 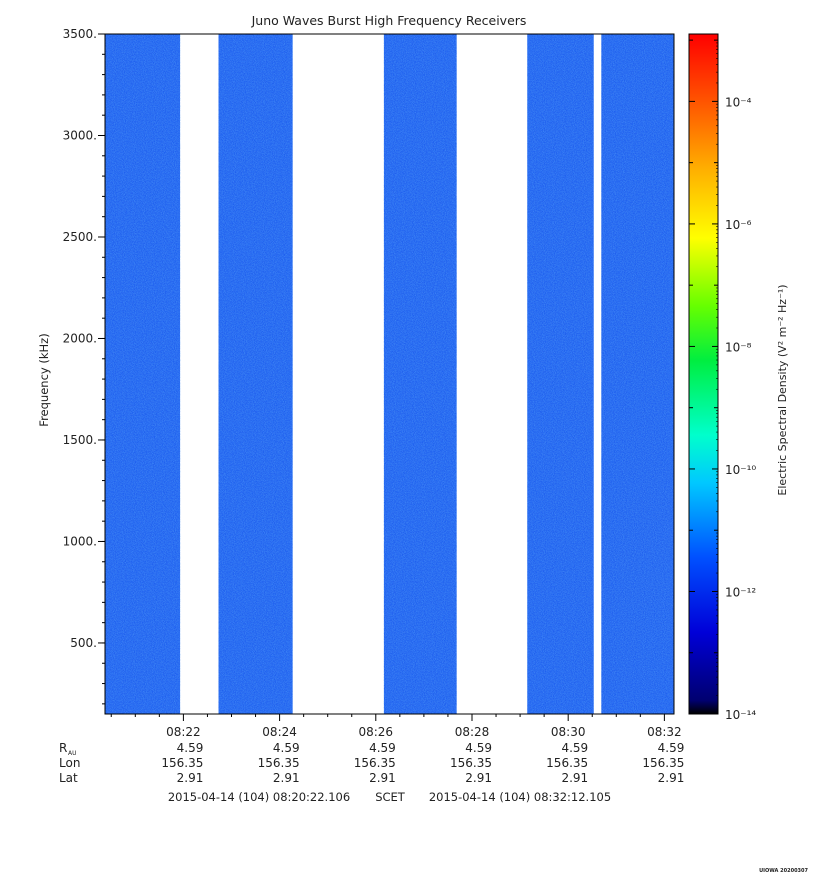 What do you see at coordinates (722, 380) in the screenshot?
I see `colorbar-axis: 10⁻¹⁴ 10⁻¹² 10⁻¹⁰ 10⁻⁸ 10⁻⁶ 10⁻⁴` at bounding box center [722, 380].